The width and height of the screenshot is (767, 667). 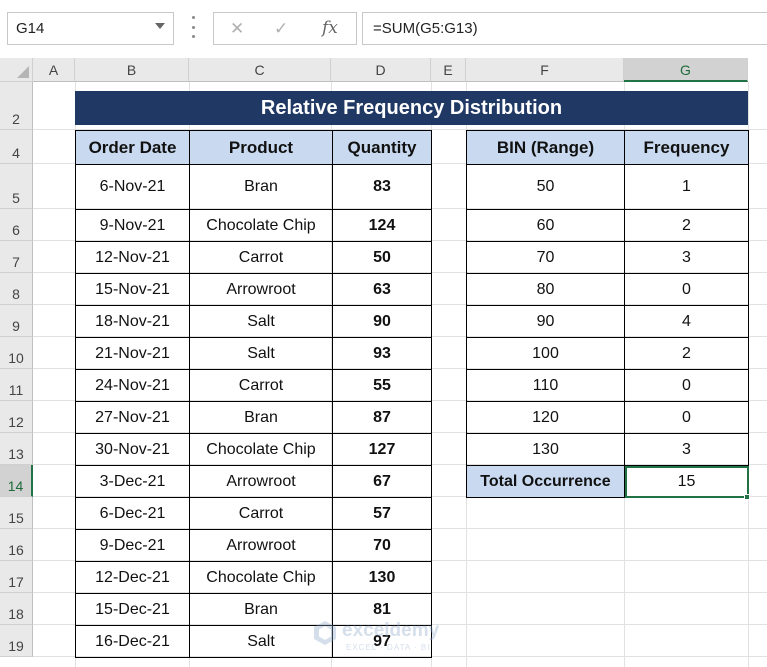 What do you see at coordinates (16, 385) in the screenshot?
I see `row-header-11: 11` at bounding box center [16, 385].